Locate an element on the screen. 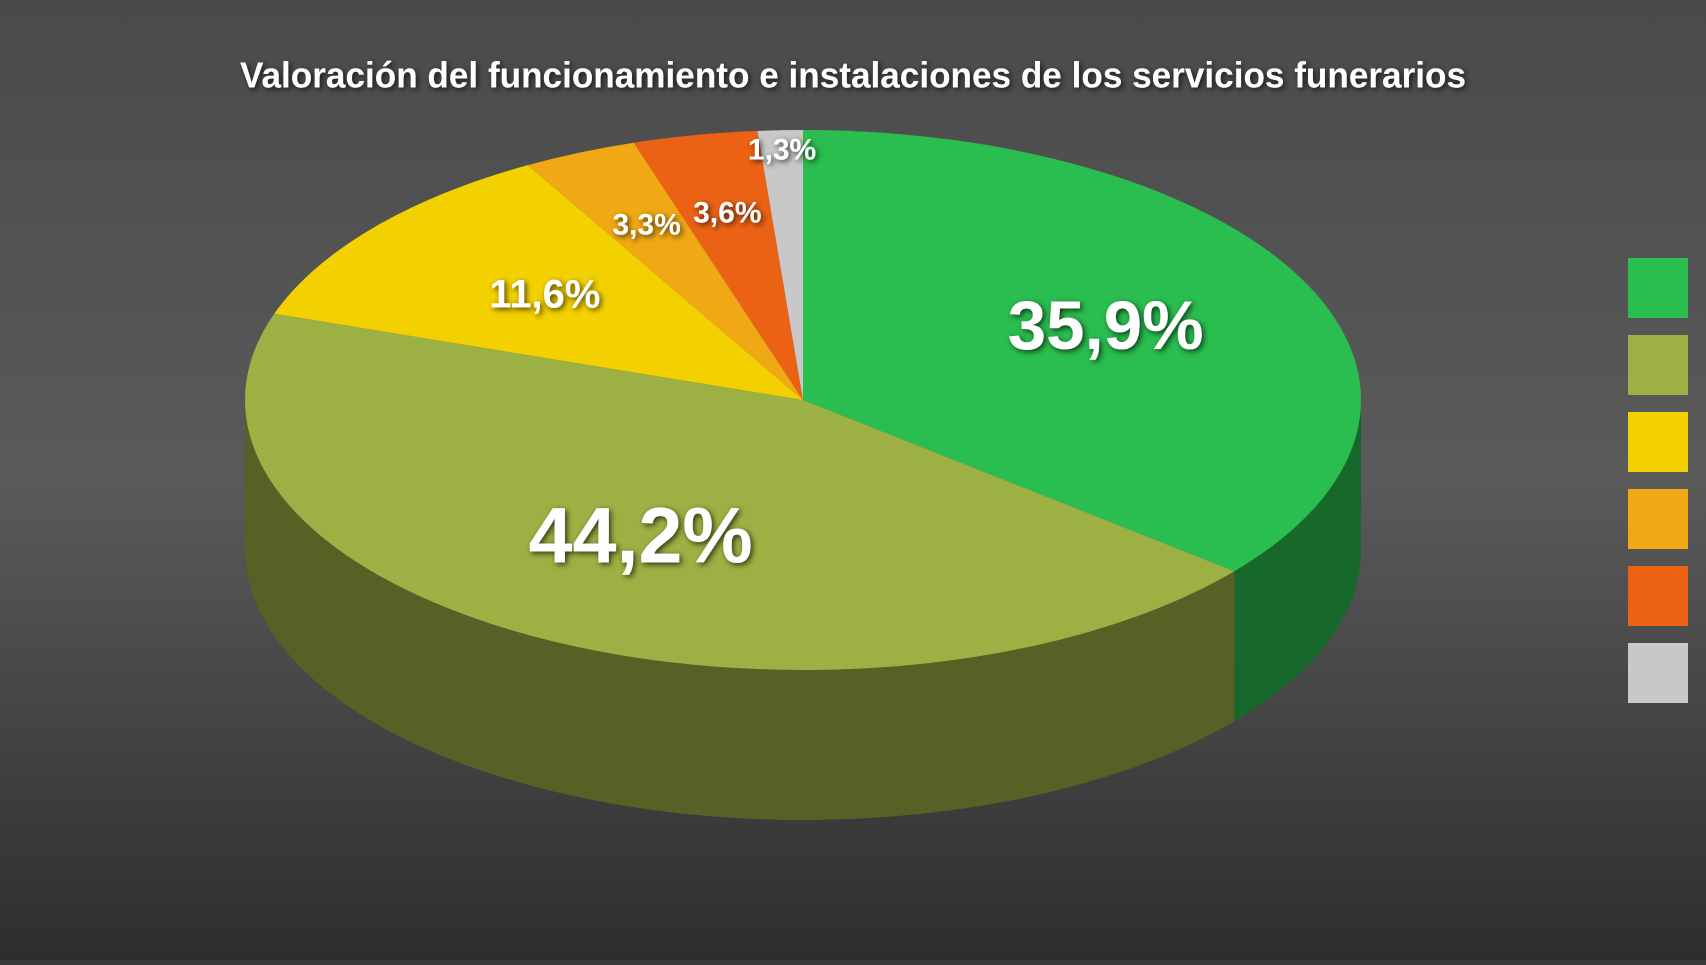 The width and height of the screenshot is (1706, 965). value-label: 11,6% is located at coordinates (544, 294).